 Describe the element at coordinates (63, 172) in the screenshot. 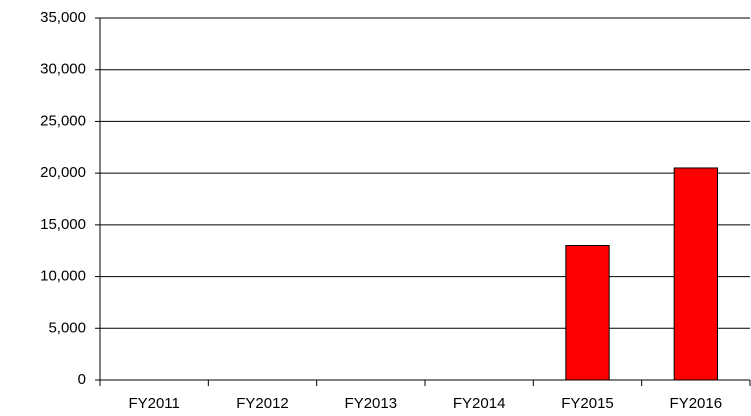

I see `y-tick-label: 20,000` at that location.